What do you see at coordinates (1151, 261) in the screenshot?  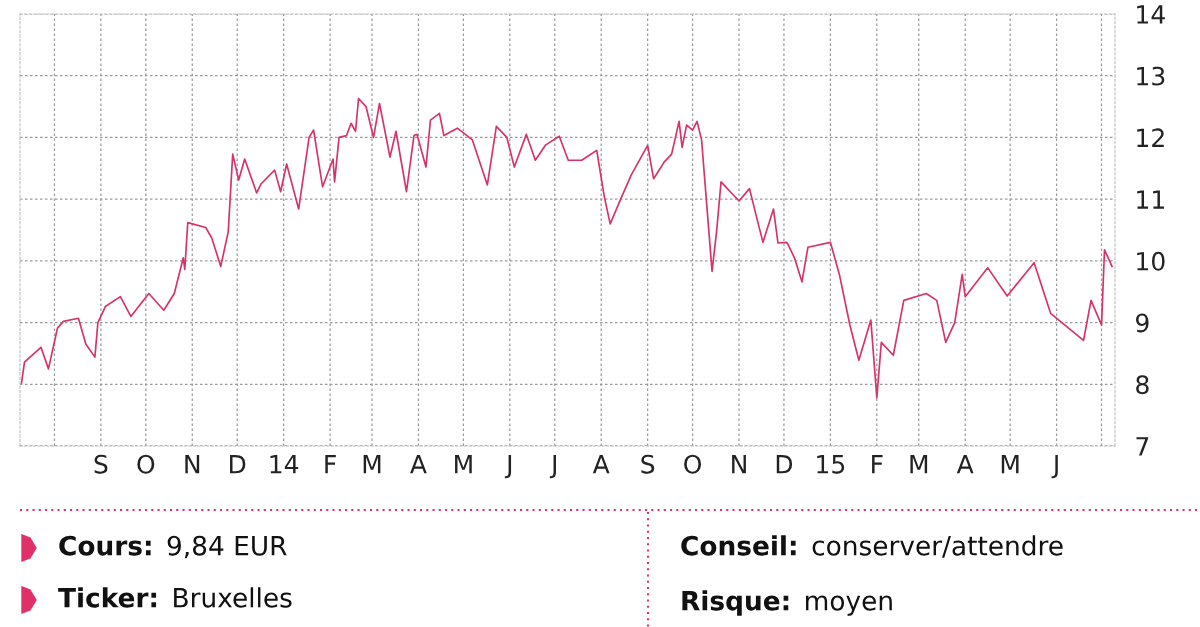 I see `y-tick-label: 10` at bounding box center [1151, 261].